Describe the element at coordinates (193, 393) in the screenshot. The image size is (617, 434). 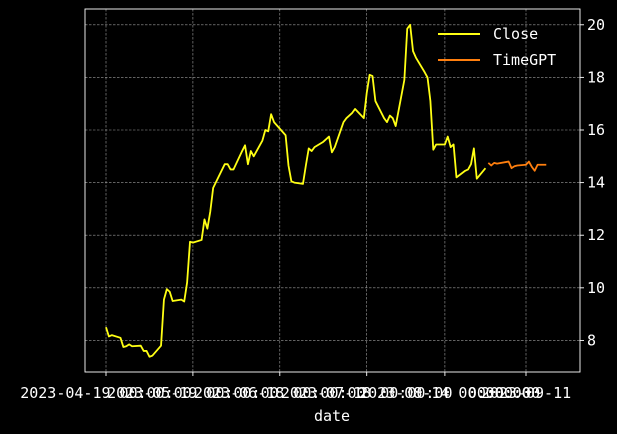
I see `x-tick-label: 2023-05-19 00:00:00` at that location.